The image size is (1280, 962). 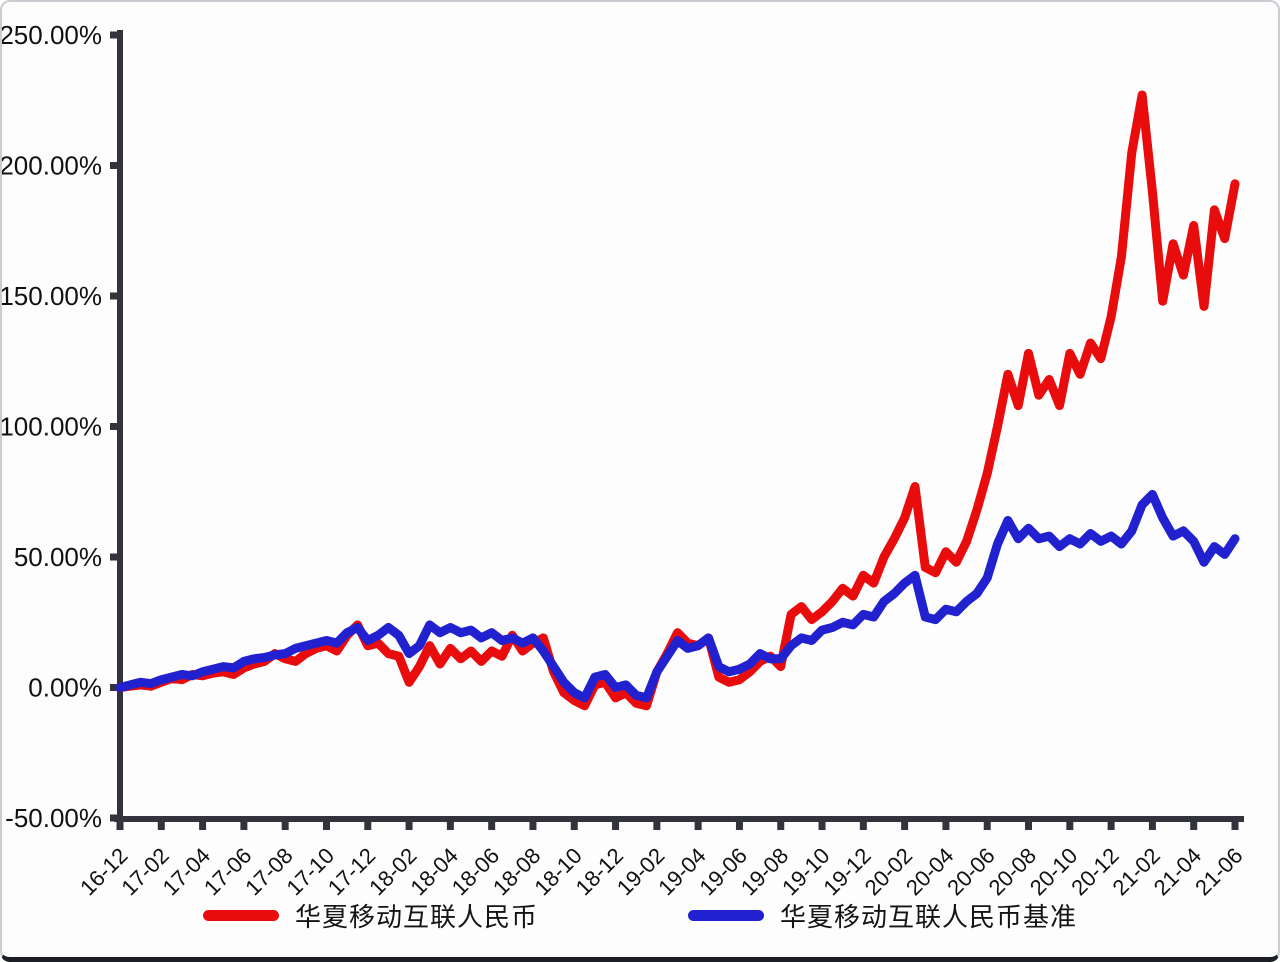 What do you see at coordinates (433, 871) in the screenshot?
I see `x-axis-tick-label: 18-04` at bounding box center [433, 871].